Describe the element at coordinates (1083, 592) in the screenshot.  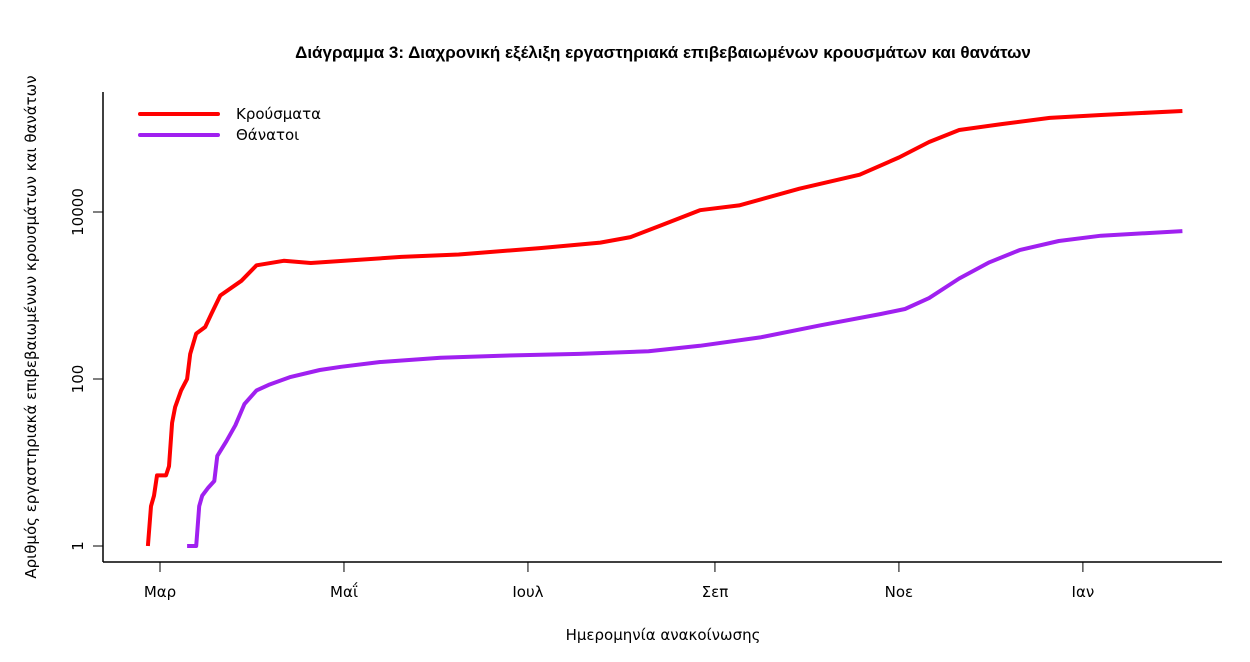
I see `x-tick-label: Ιαν` at that location.